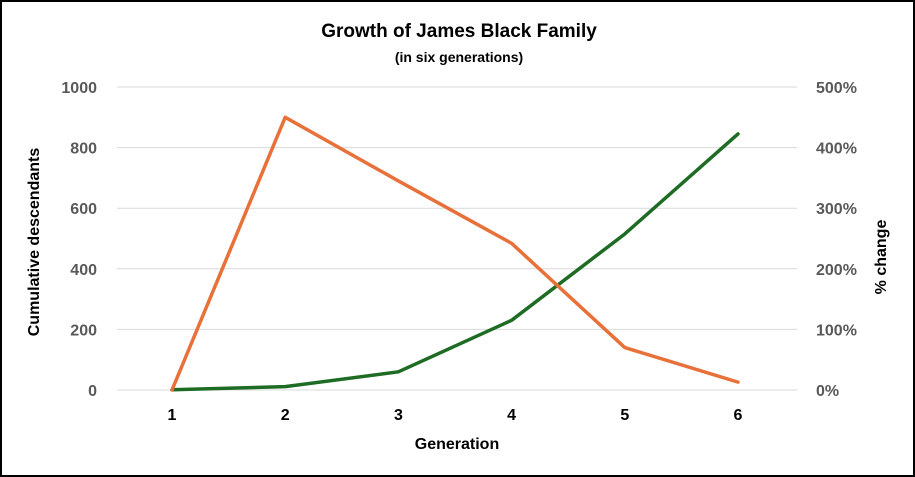 This screenshot has width=915, height=477. I want to click on x-tick-label: 5, so click(624, 415).